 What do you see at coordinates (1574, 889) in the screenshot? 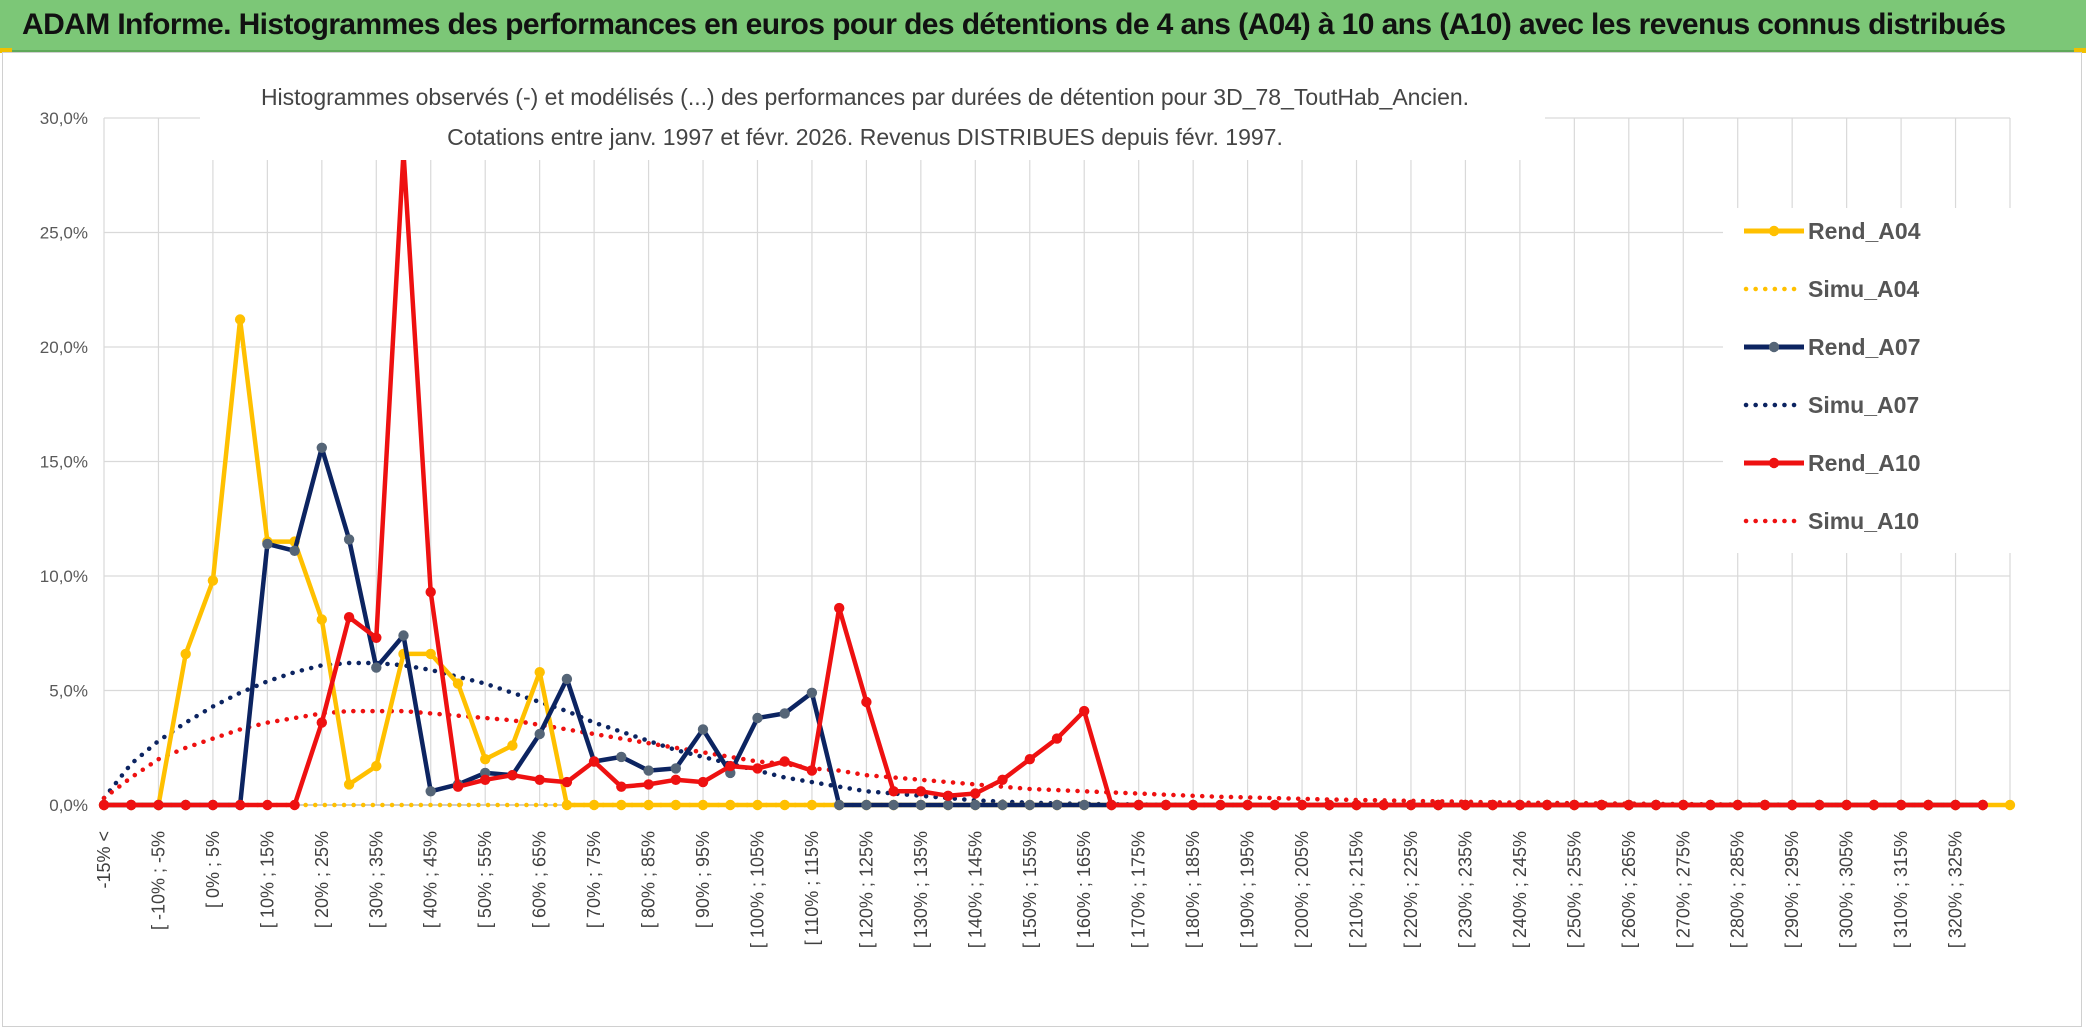
I see `x-tick-label: [ 250% ; 255%` at bounding box center [1574, 889].